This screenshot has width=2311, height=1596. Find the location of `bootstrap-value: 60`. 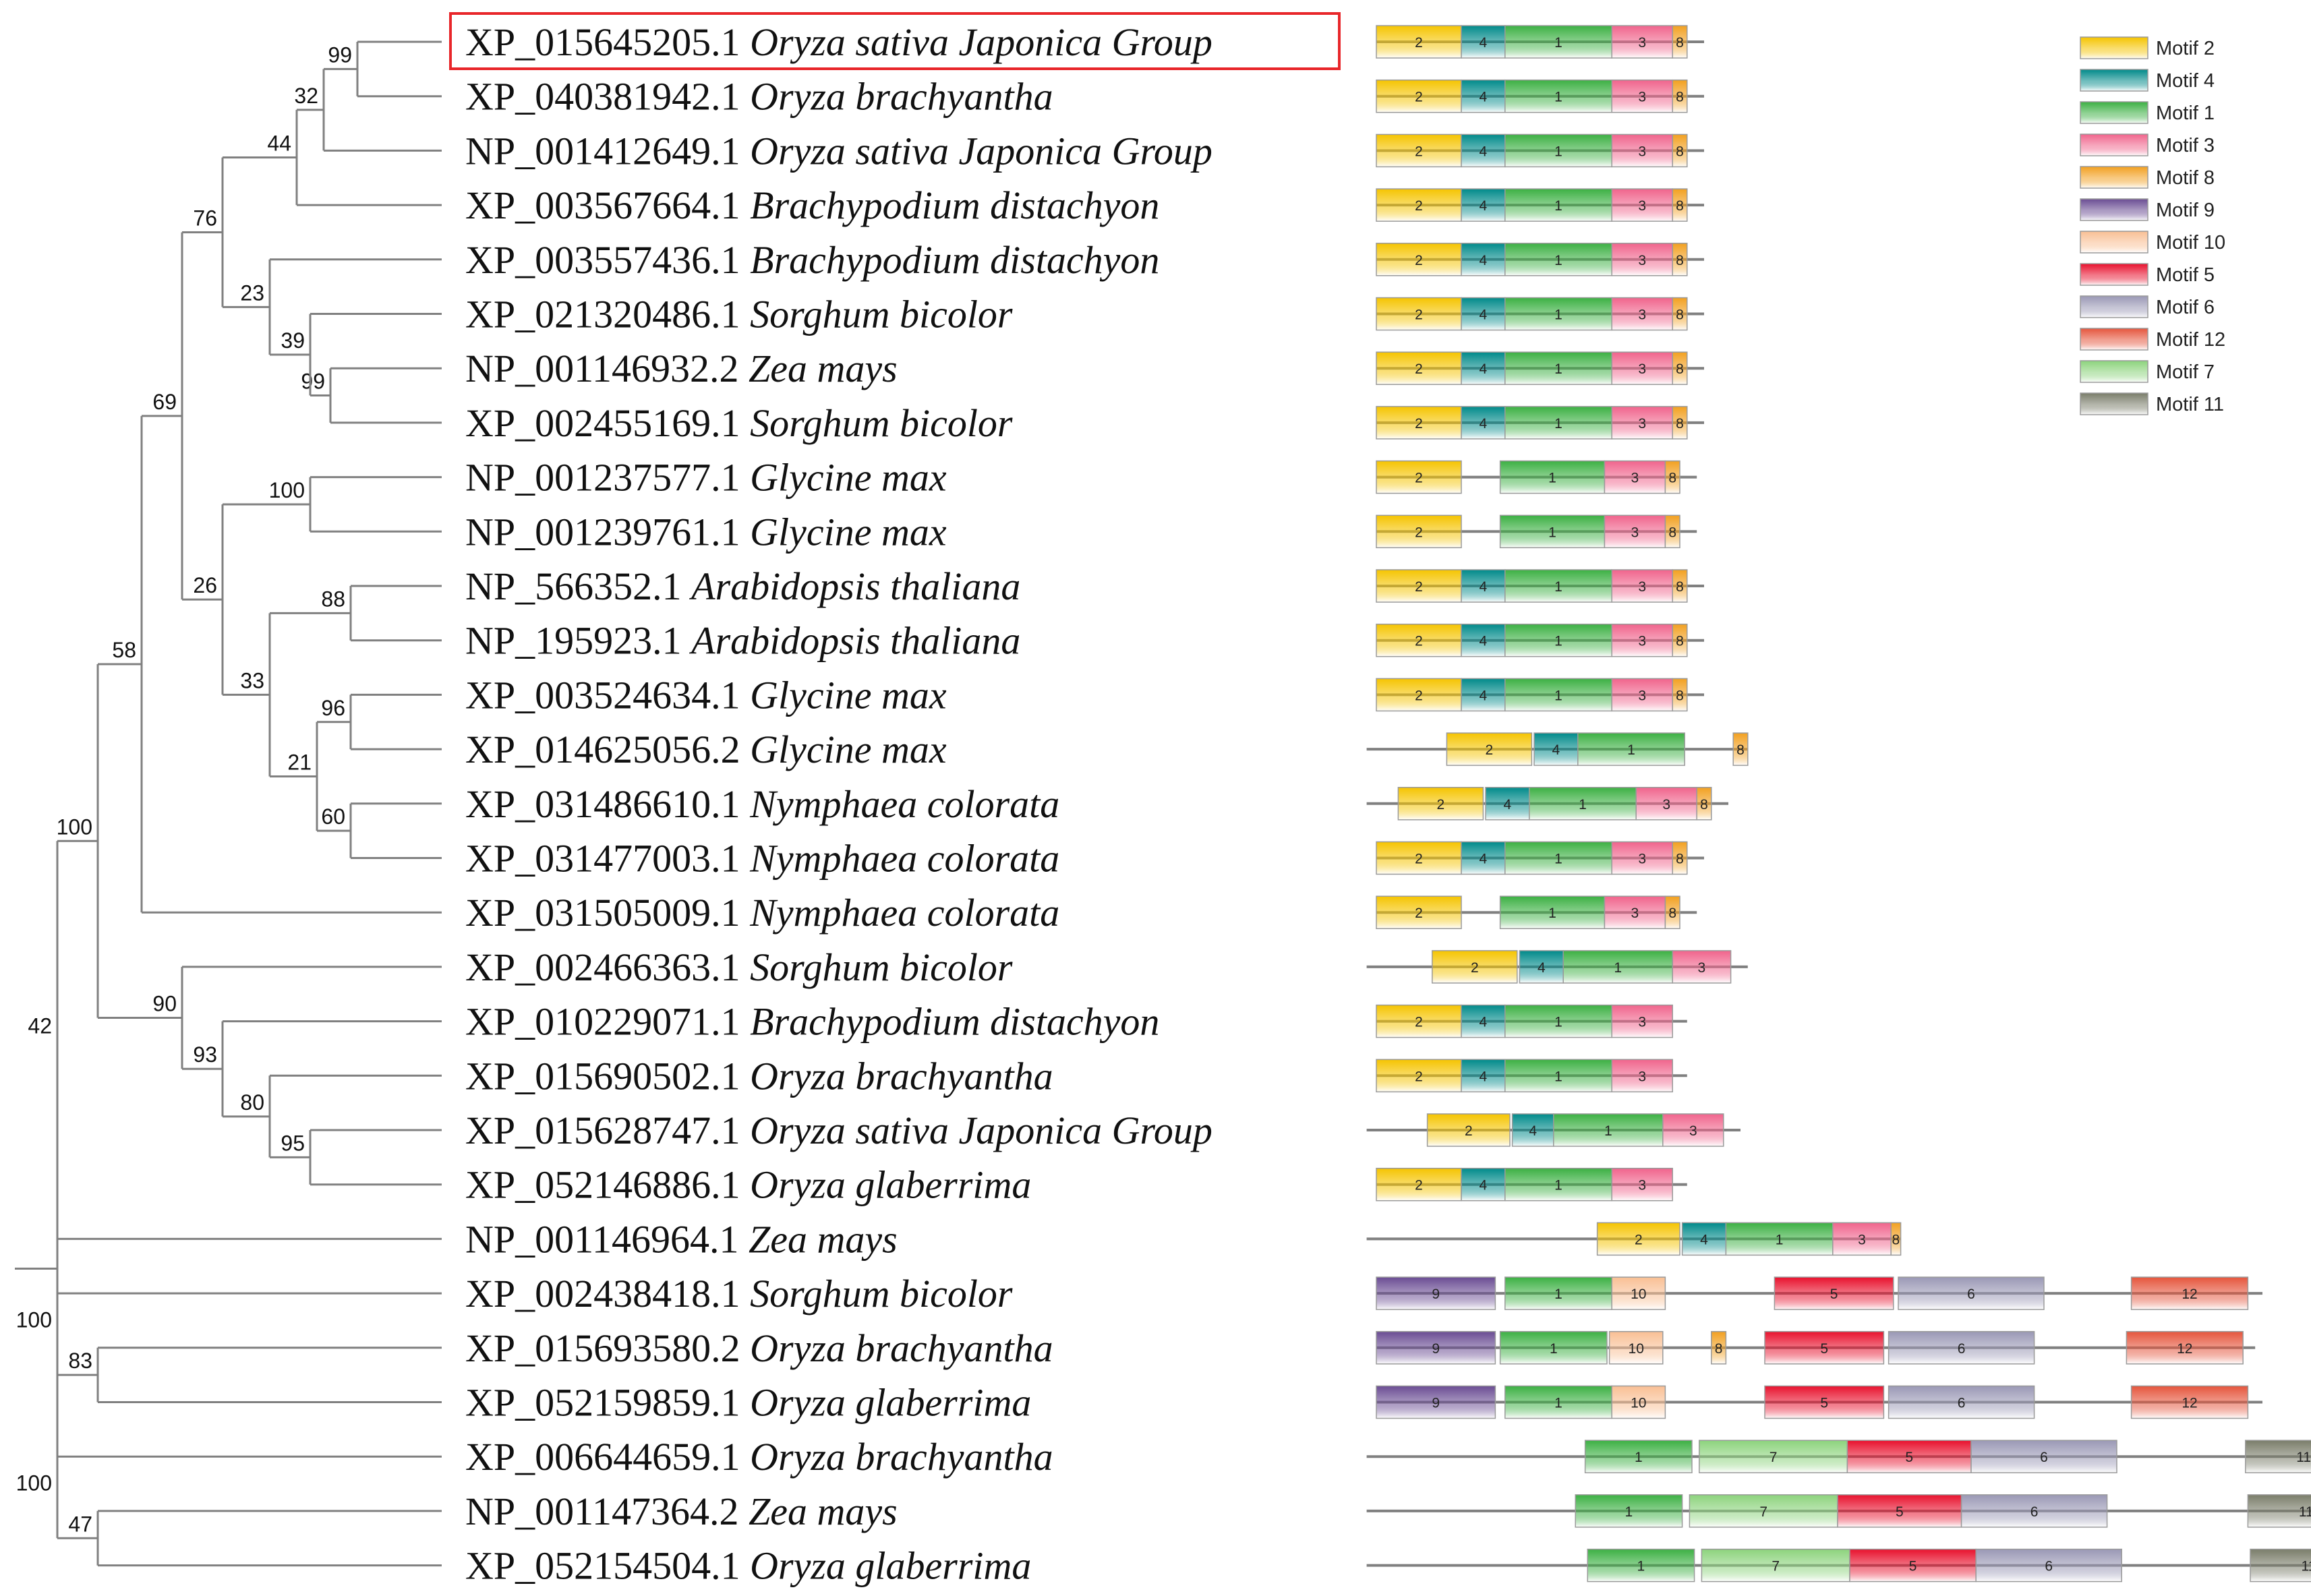

bootstrap-value: 60 is located at coordinates (333, 816).